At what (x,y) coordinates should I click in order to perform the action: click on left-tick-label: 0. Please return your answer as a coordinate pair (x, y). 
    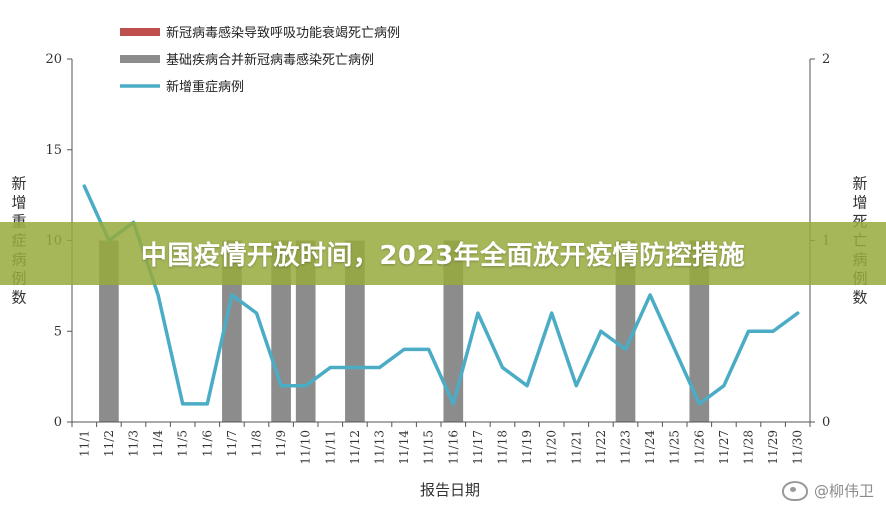
    Looking at the image, I should click on (58, 422).